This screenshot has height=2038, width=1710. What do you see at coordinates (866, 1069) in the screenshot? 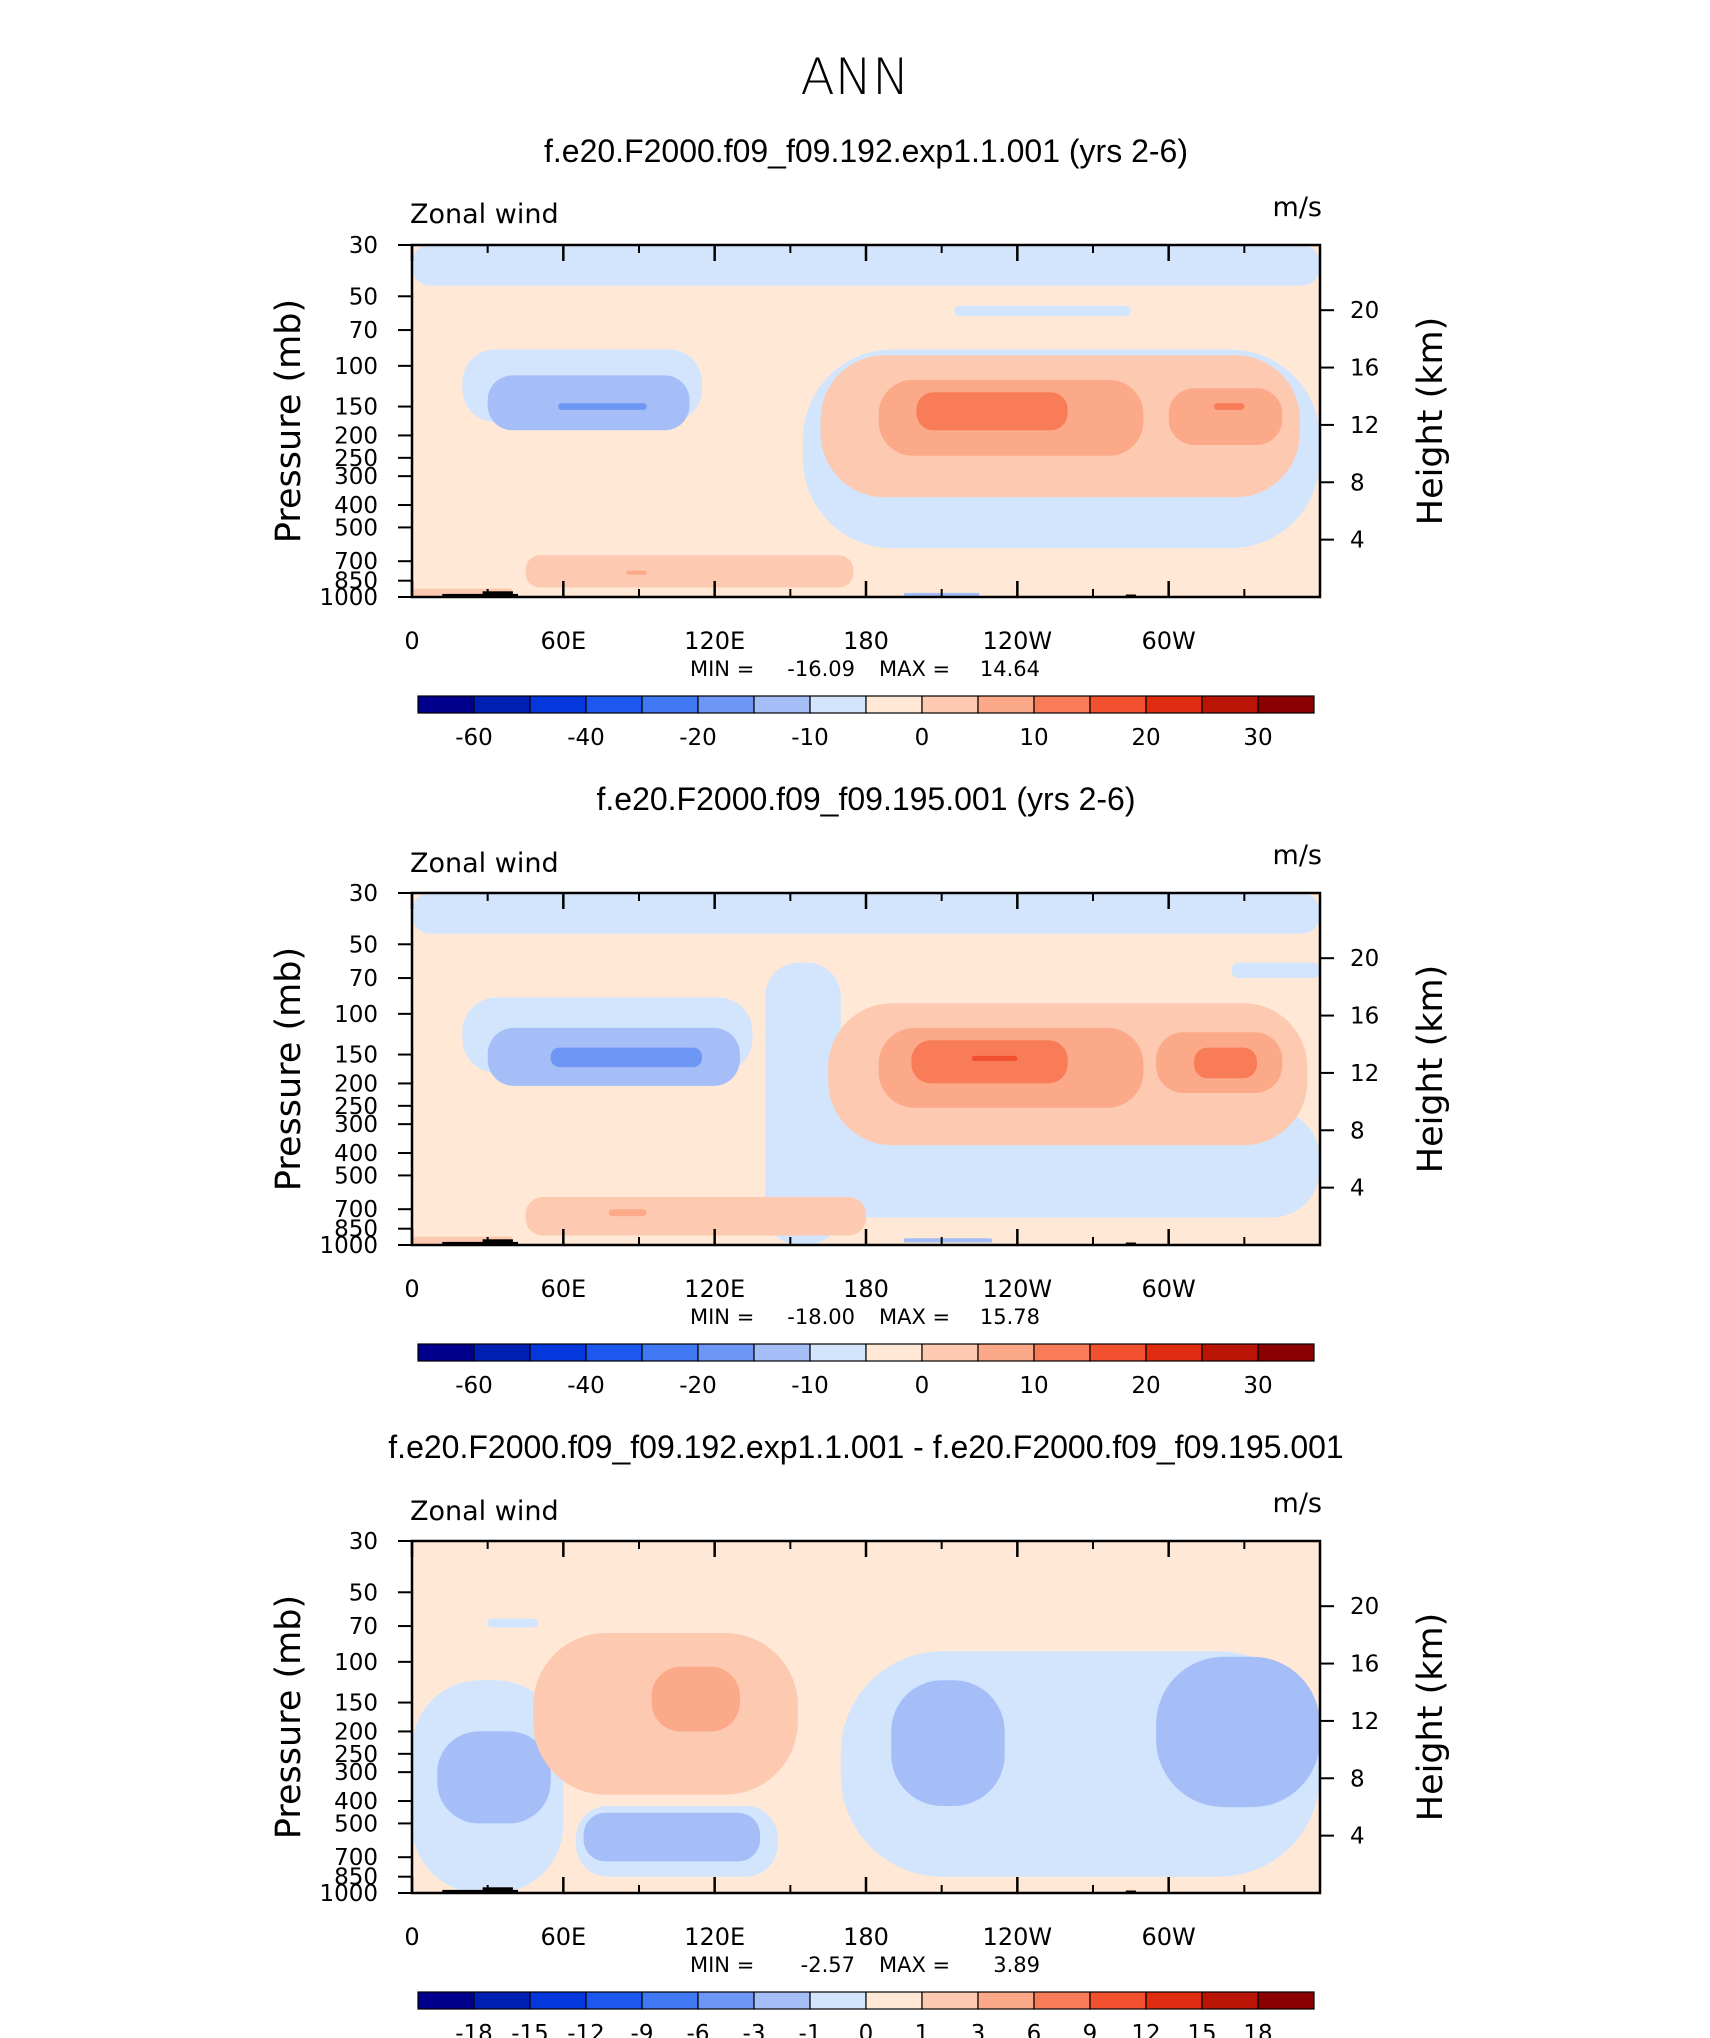
I see `panel-2-contours` at bounding box center [866, 1069].